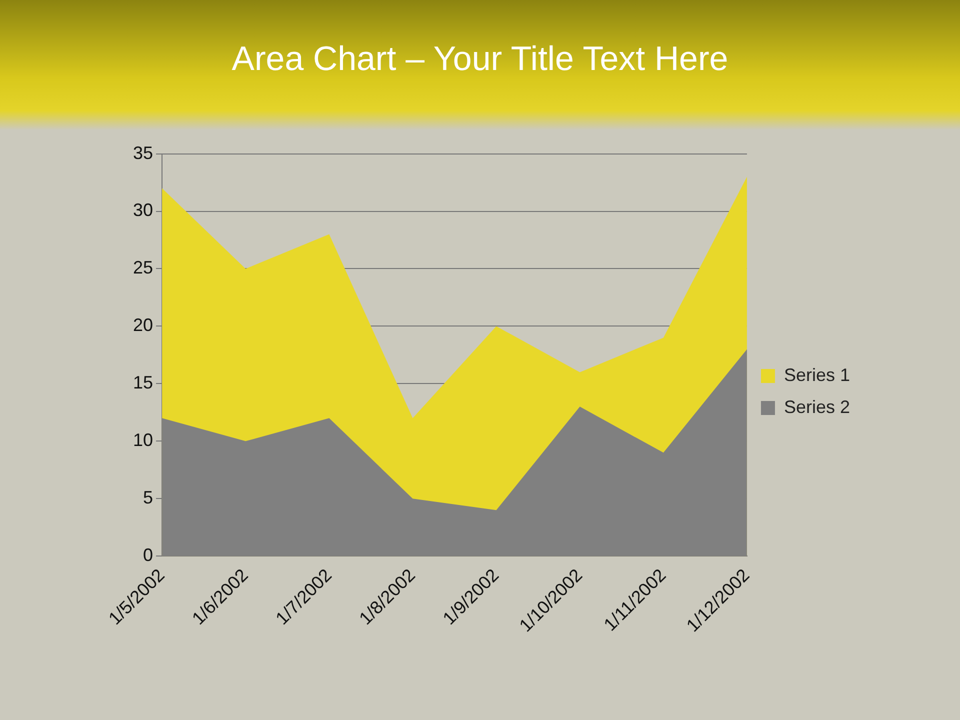 This screenshot has height=720, width=960. What do you see at coordinates (143, 382) in the screenshot?
I see `y-tick-label: 15` at bounding box center [143, 382].